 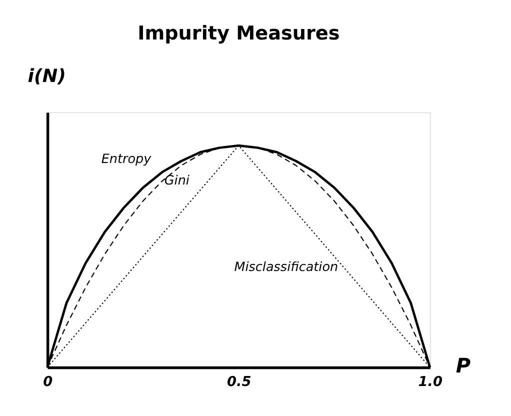 I want to click on x-tick-label: 1.0, so click(x=430, y=382).